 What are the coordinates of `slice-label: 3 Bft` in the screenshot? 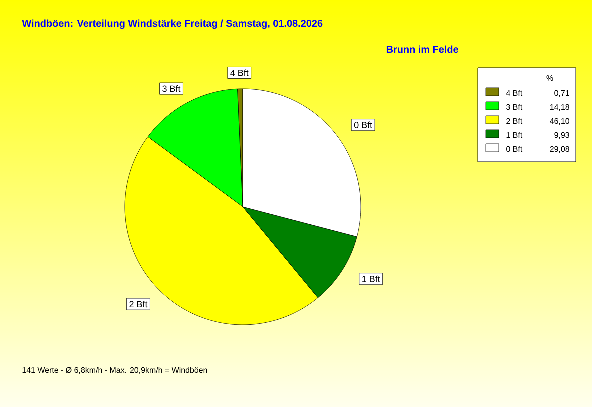 It's located at (171, 89).